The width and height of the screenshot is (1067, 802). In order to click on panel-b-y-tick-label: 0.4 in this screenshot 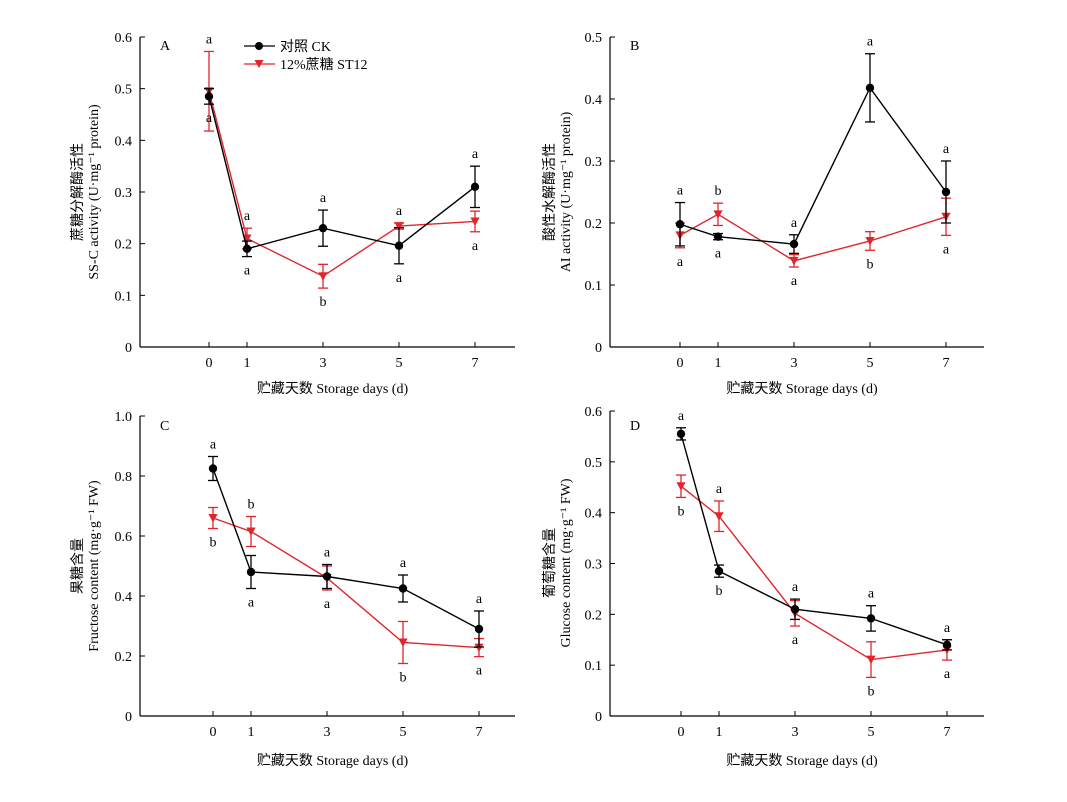, I will do `click(594, 100)`.